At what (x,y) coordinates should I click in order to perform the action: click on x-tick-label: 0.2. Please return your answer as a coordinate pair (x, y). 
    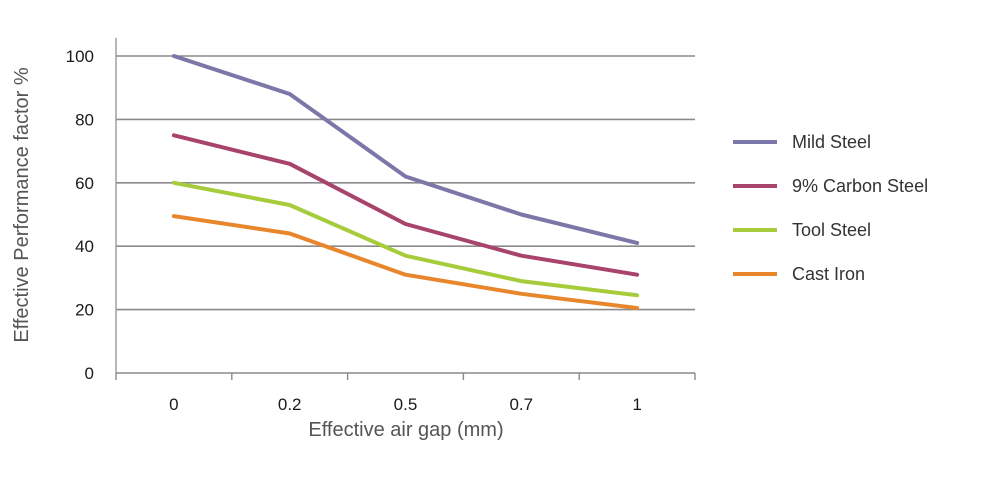
    Looking at the image, I should click on (290, 404).